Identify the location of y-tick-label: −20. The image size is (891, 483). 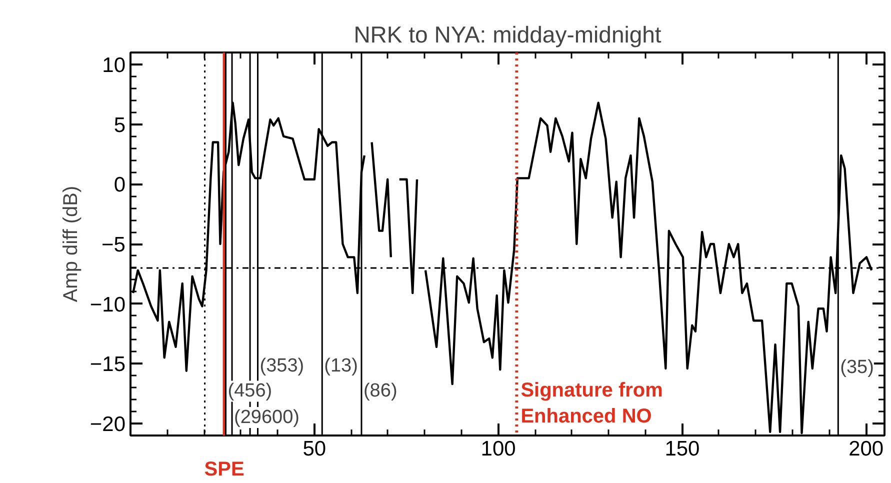
(108, 424).